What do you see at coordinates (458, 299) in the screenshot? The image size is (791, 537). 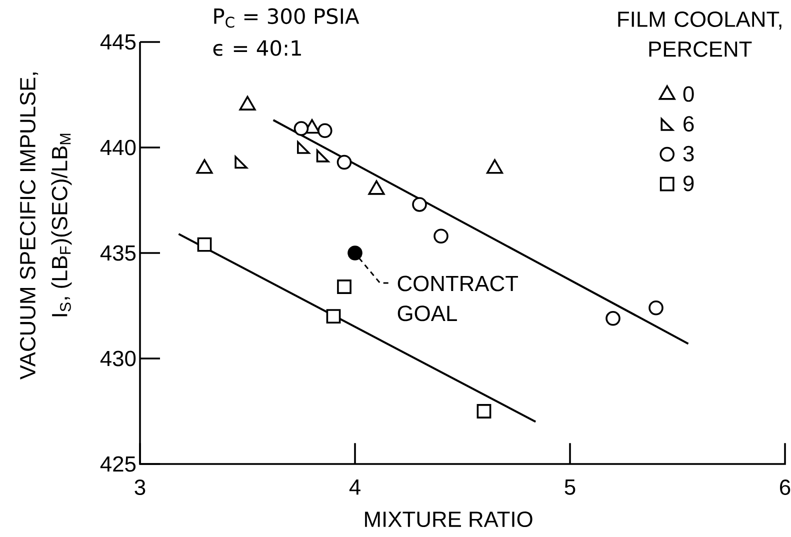 I see `annotation: CONTRACT GOAL` at bounding box center [458, 299].